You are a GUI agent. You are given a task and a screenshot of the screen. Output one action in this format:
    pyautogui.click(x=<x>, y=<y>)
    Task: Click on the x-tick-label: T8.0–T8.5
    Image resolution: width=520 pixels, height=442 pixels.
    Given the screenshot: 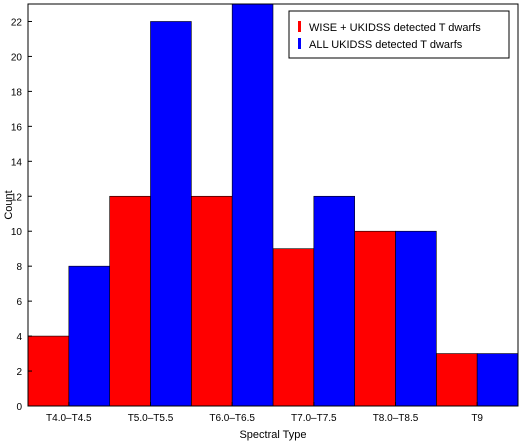 What is the action you would take?
    pyautogui.click(x=396, y=418)
    